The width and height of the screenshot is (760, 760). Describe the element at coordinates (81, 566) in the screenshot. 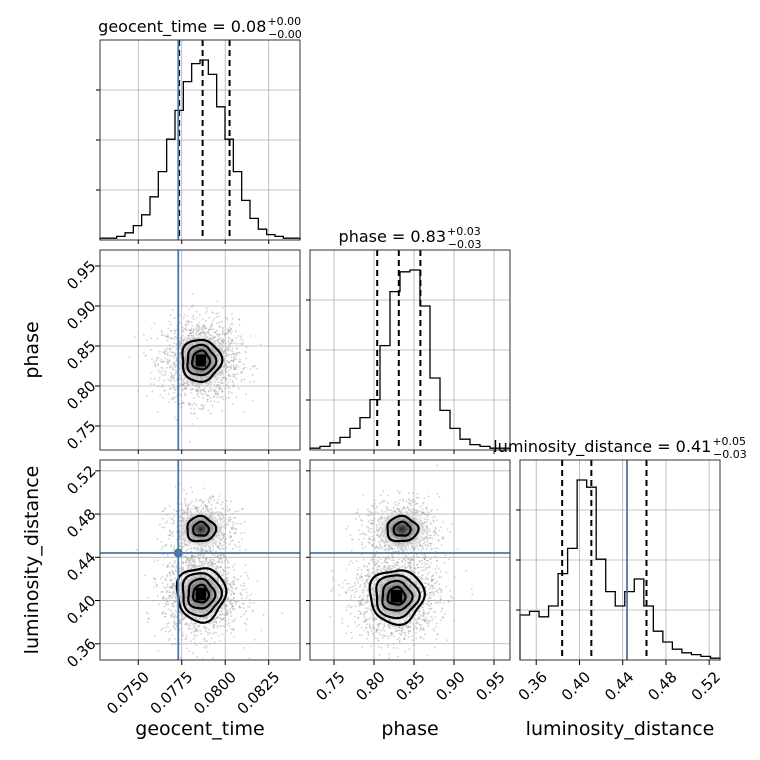

I see `y-tick-label-luminosity_distance: 0.44` at that location.